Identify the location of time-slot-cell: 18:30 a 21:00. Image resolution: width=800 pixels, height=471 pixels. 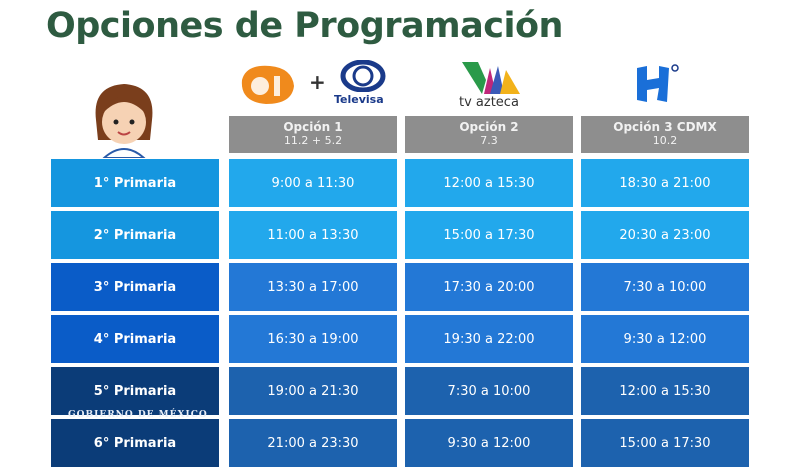
(665, 183).